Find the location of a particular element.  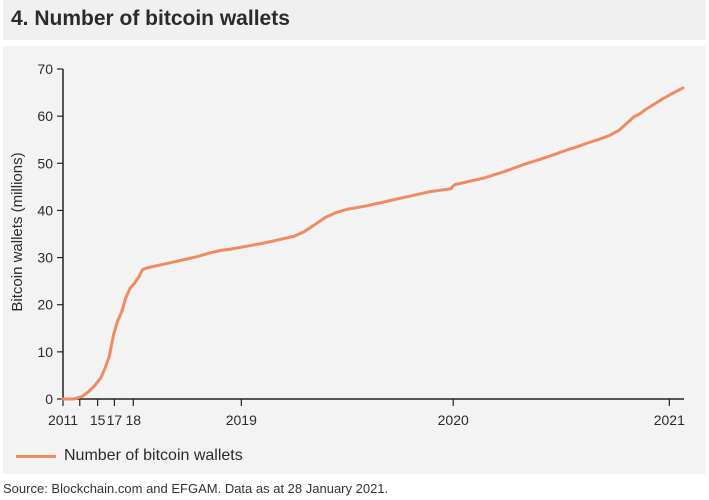

x-tick-label-2020: 2020 is located at coordinates (453, 420).